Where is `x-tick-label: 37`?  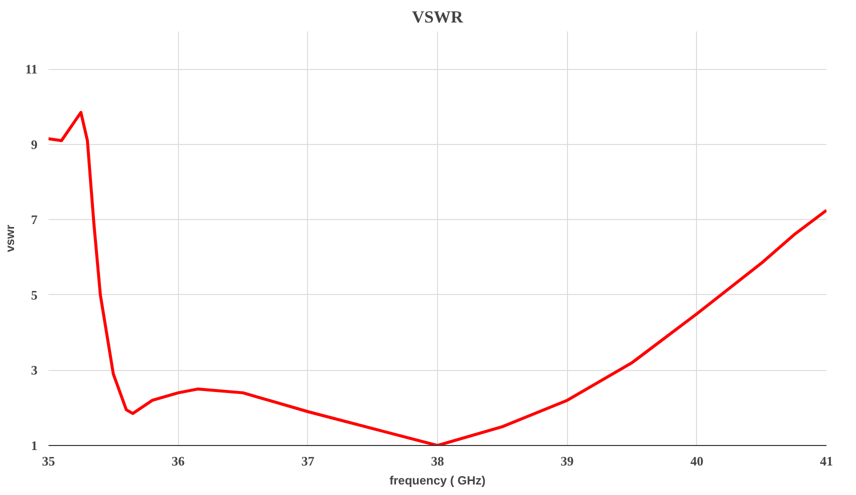
x-tick-label: 37 is located at coordinates (308, 461).